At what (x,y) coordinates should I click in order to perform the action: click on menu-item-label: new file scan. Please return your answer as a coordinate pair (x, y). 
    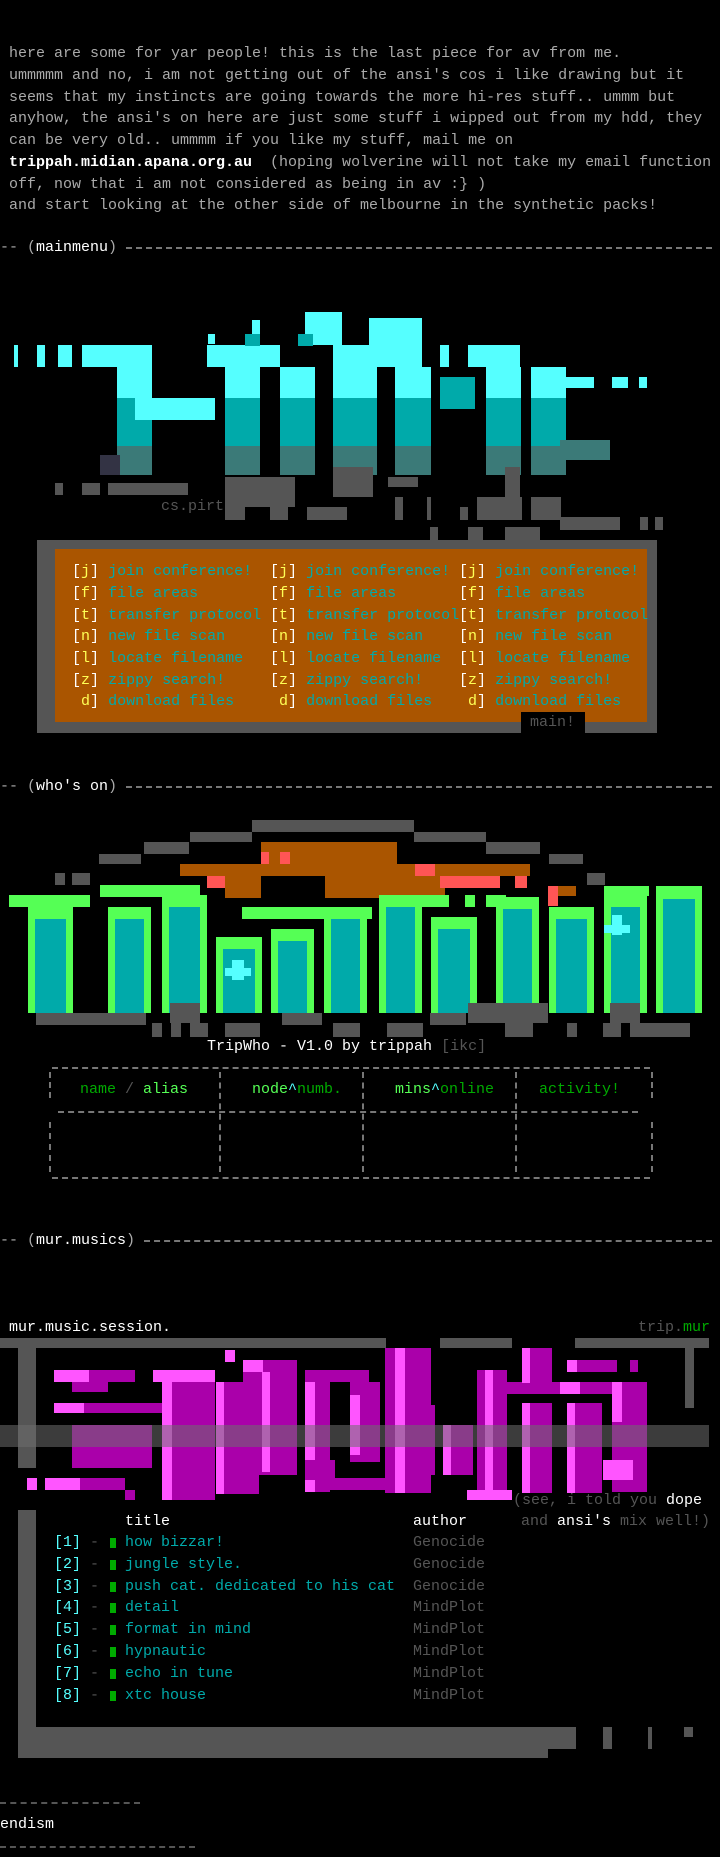
    Looking at the image, I should click on (554, 636).